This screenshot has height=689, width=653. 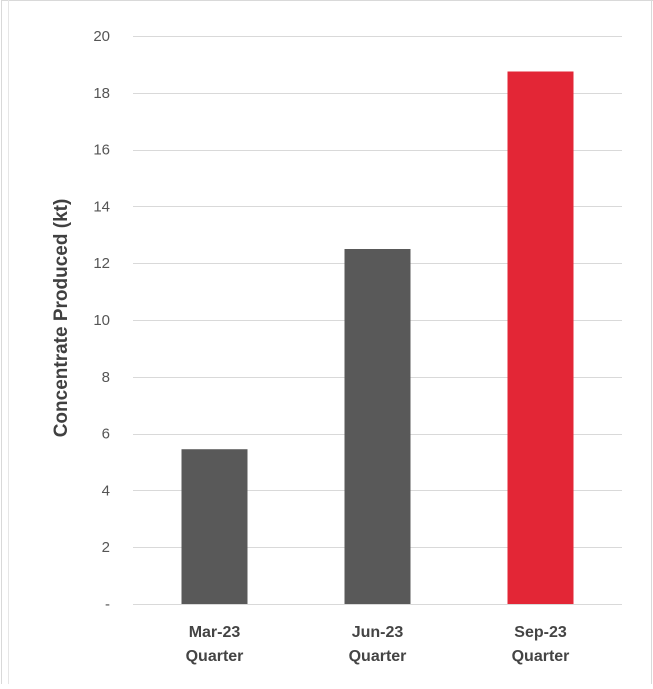 What do you see at coordinates (106, 490) in the screenshot?
I see `y-tick-label: 4` at bounding box center [106, 490].